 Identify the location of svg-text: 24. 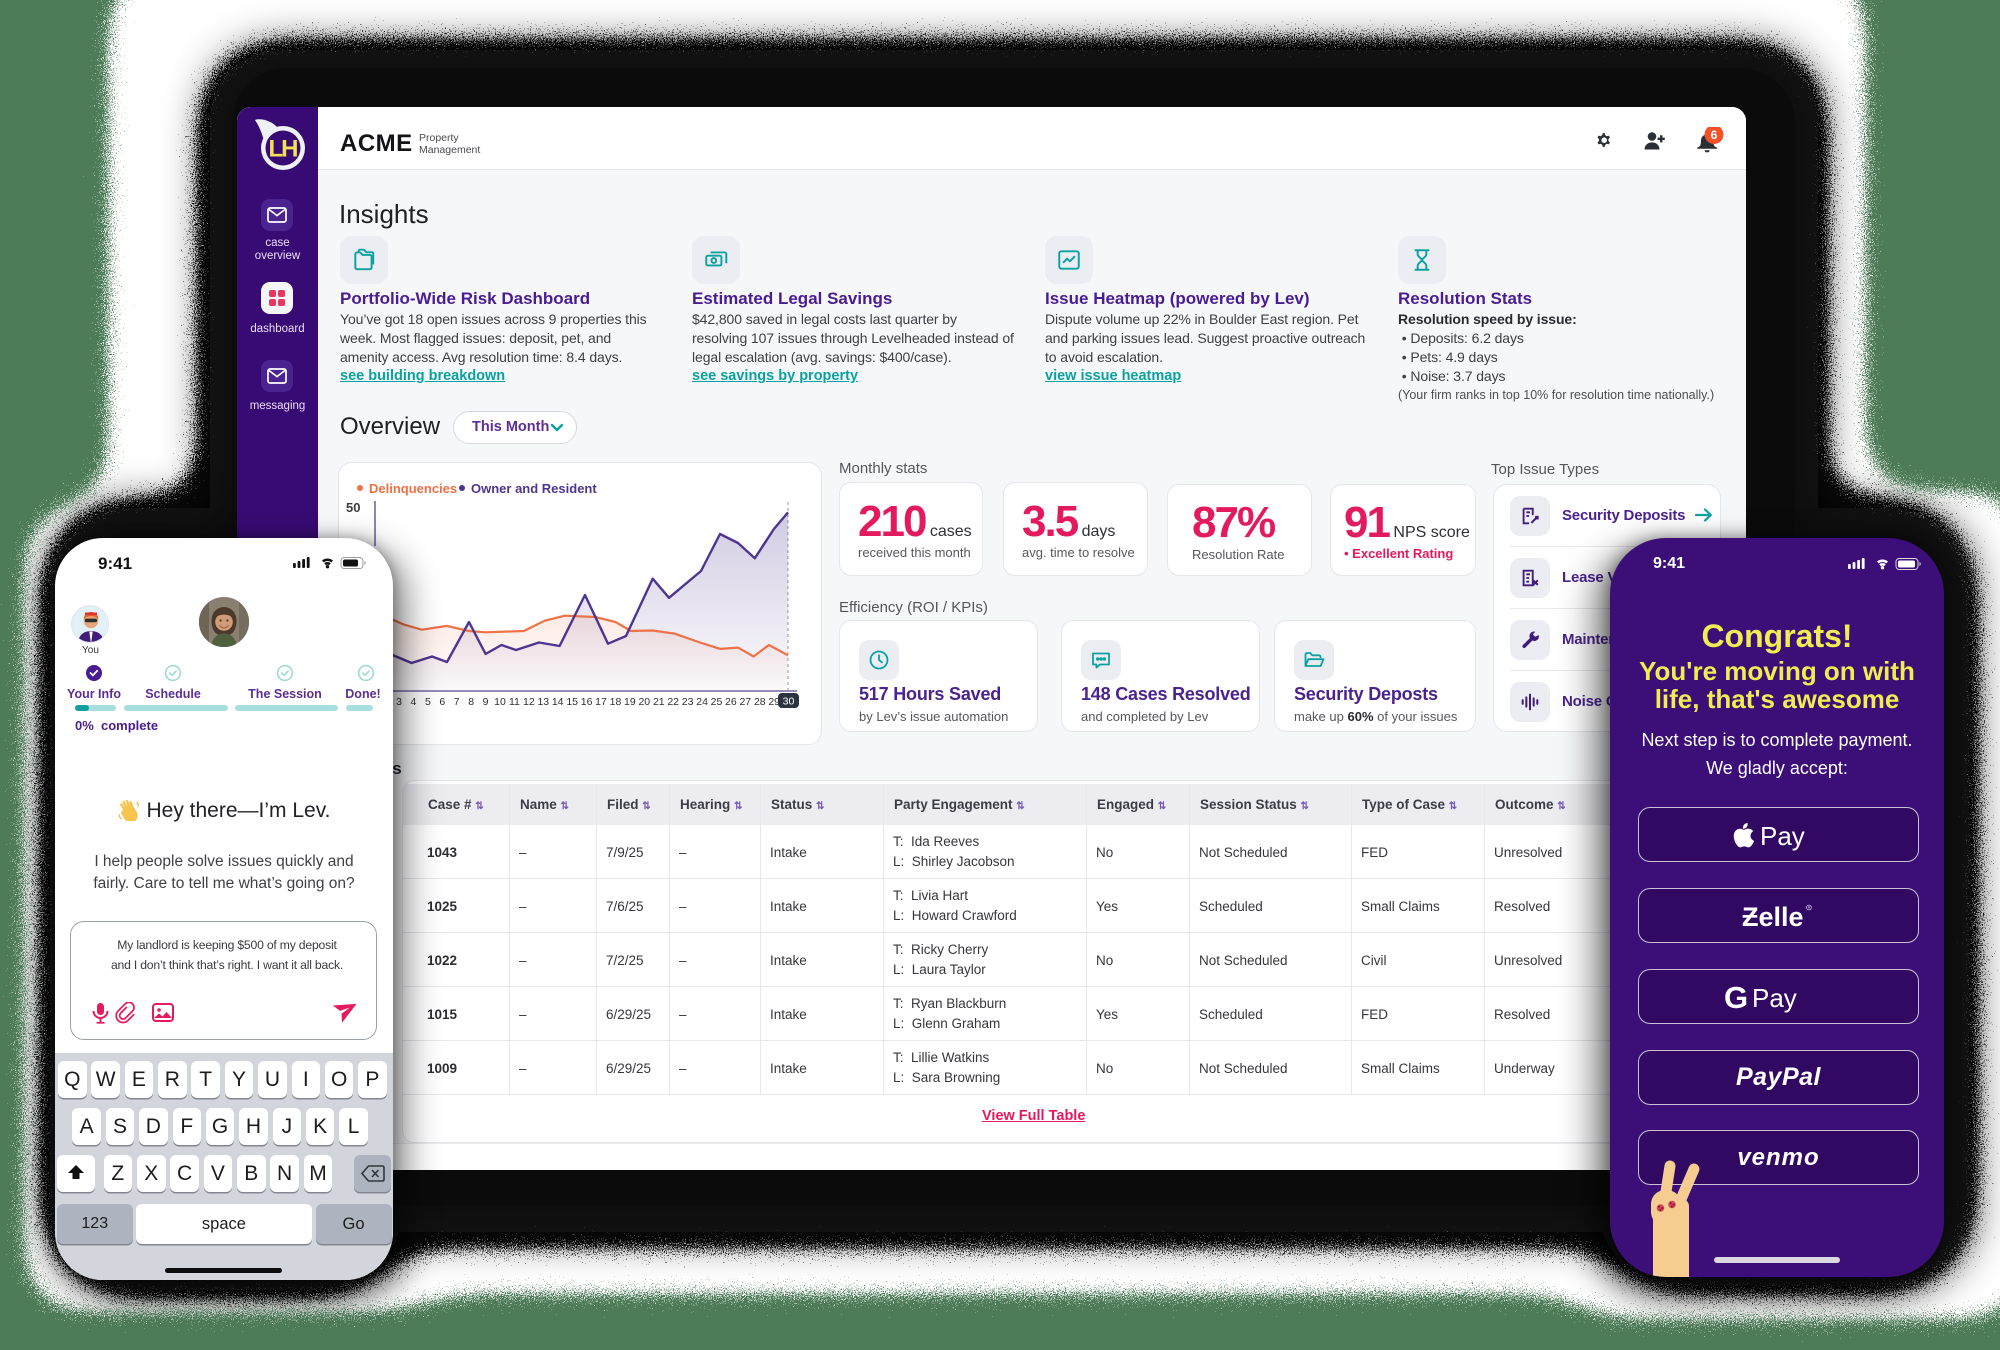
(702, 702).